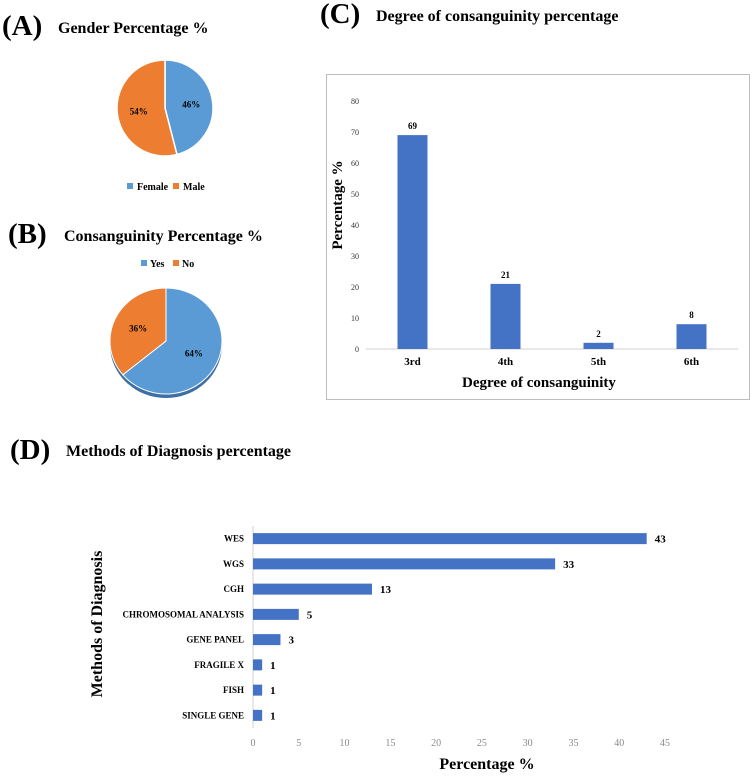 This screenshot has height=776, width=753. I want to click on bar-cgh, so click(313, 589).